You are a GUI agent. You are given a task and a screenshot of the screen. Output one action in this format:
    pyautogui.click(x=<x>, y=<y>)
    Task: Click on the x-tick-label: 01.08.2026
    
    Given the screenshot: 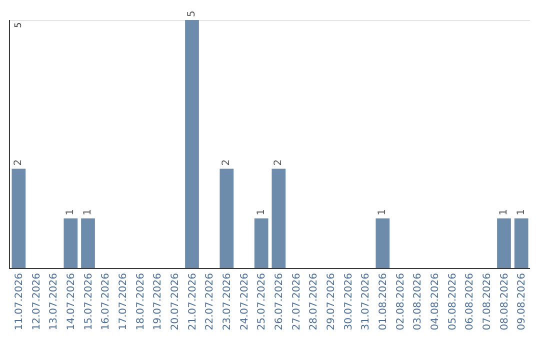 What is the action you would take?
    pyautogui.click(x=383, y=301)
    